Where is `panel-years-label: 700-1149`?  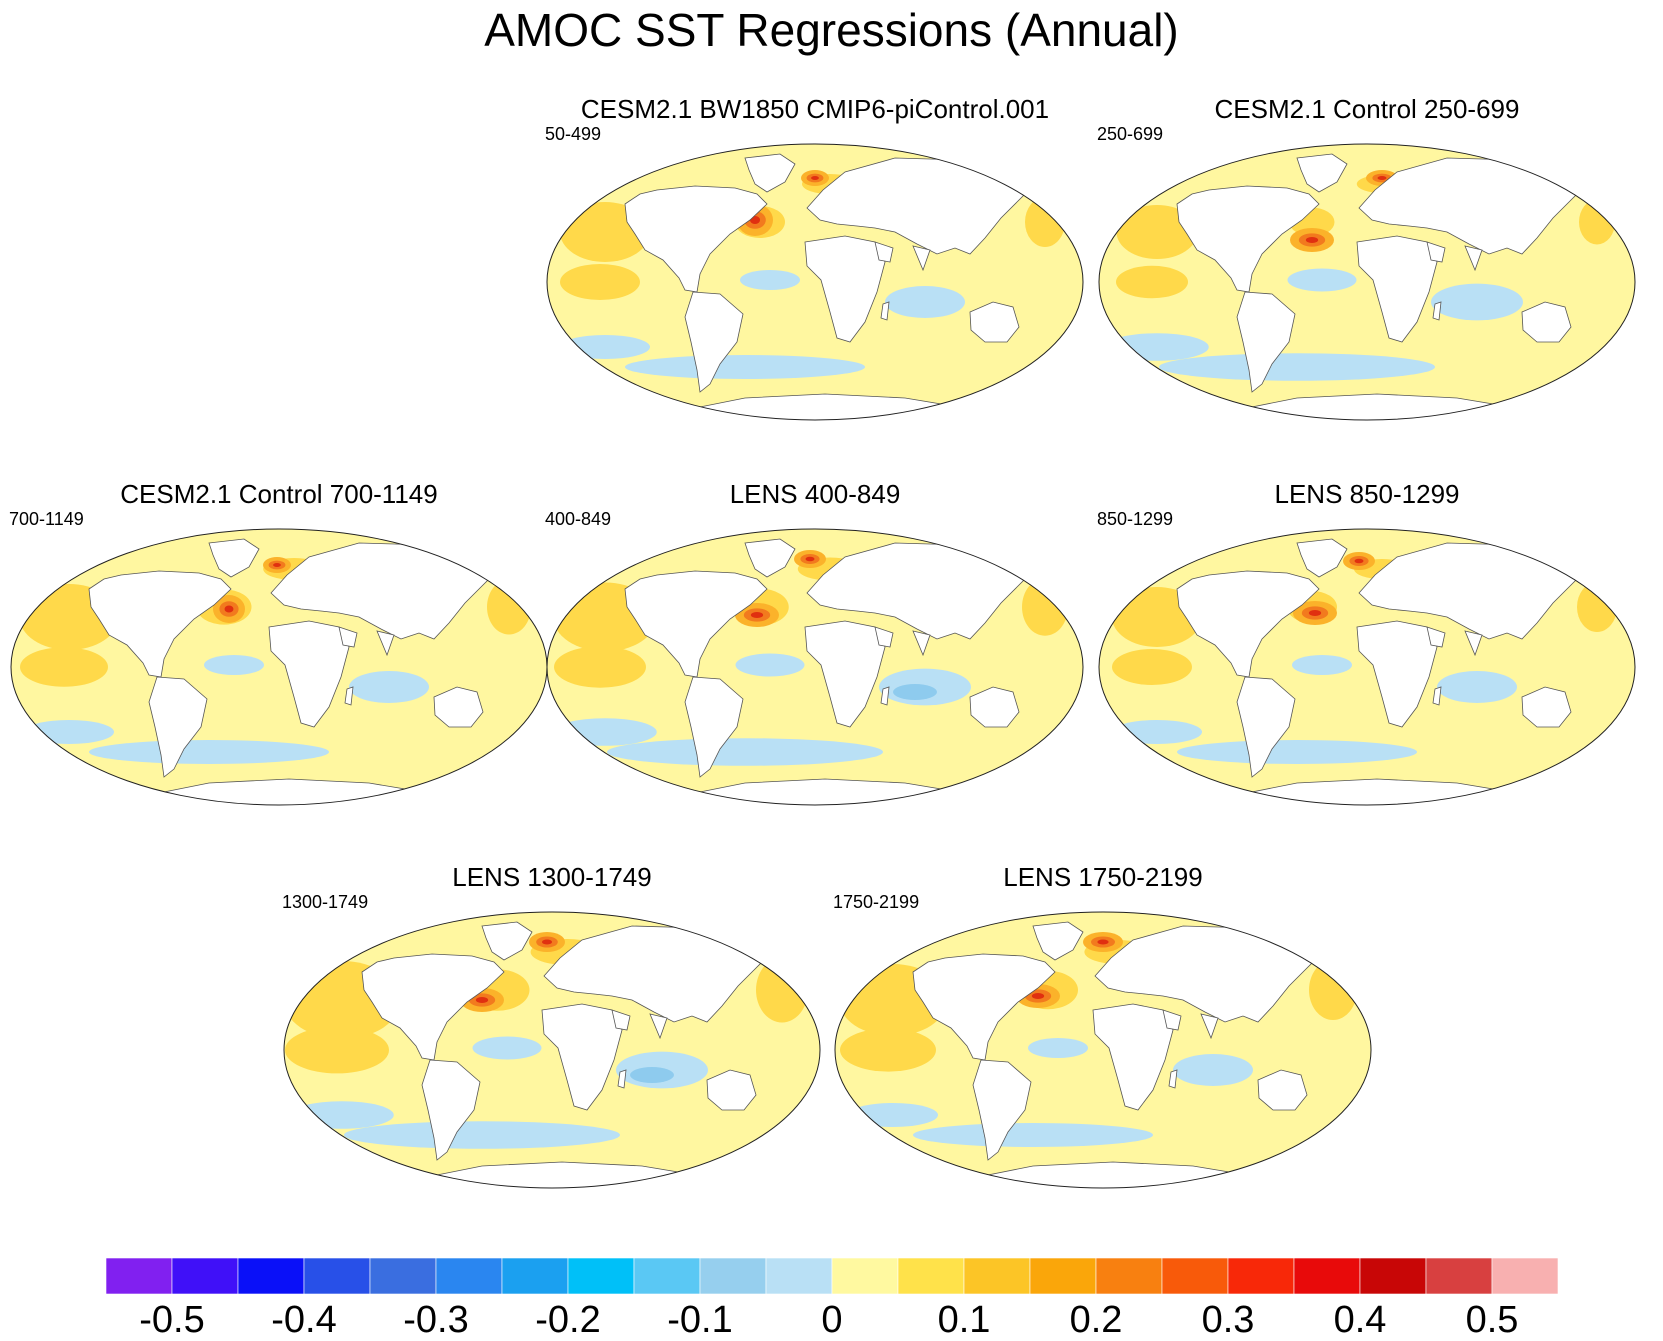
panel-years-label: 700-1149 is located at coordinates (46, 519).